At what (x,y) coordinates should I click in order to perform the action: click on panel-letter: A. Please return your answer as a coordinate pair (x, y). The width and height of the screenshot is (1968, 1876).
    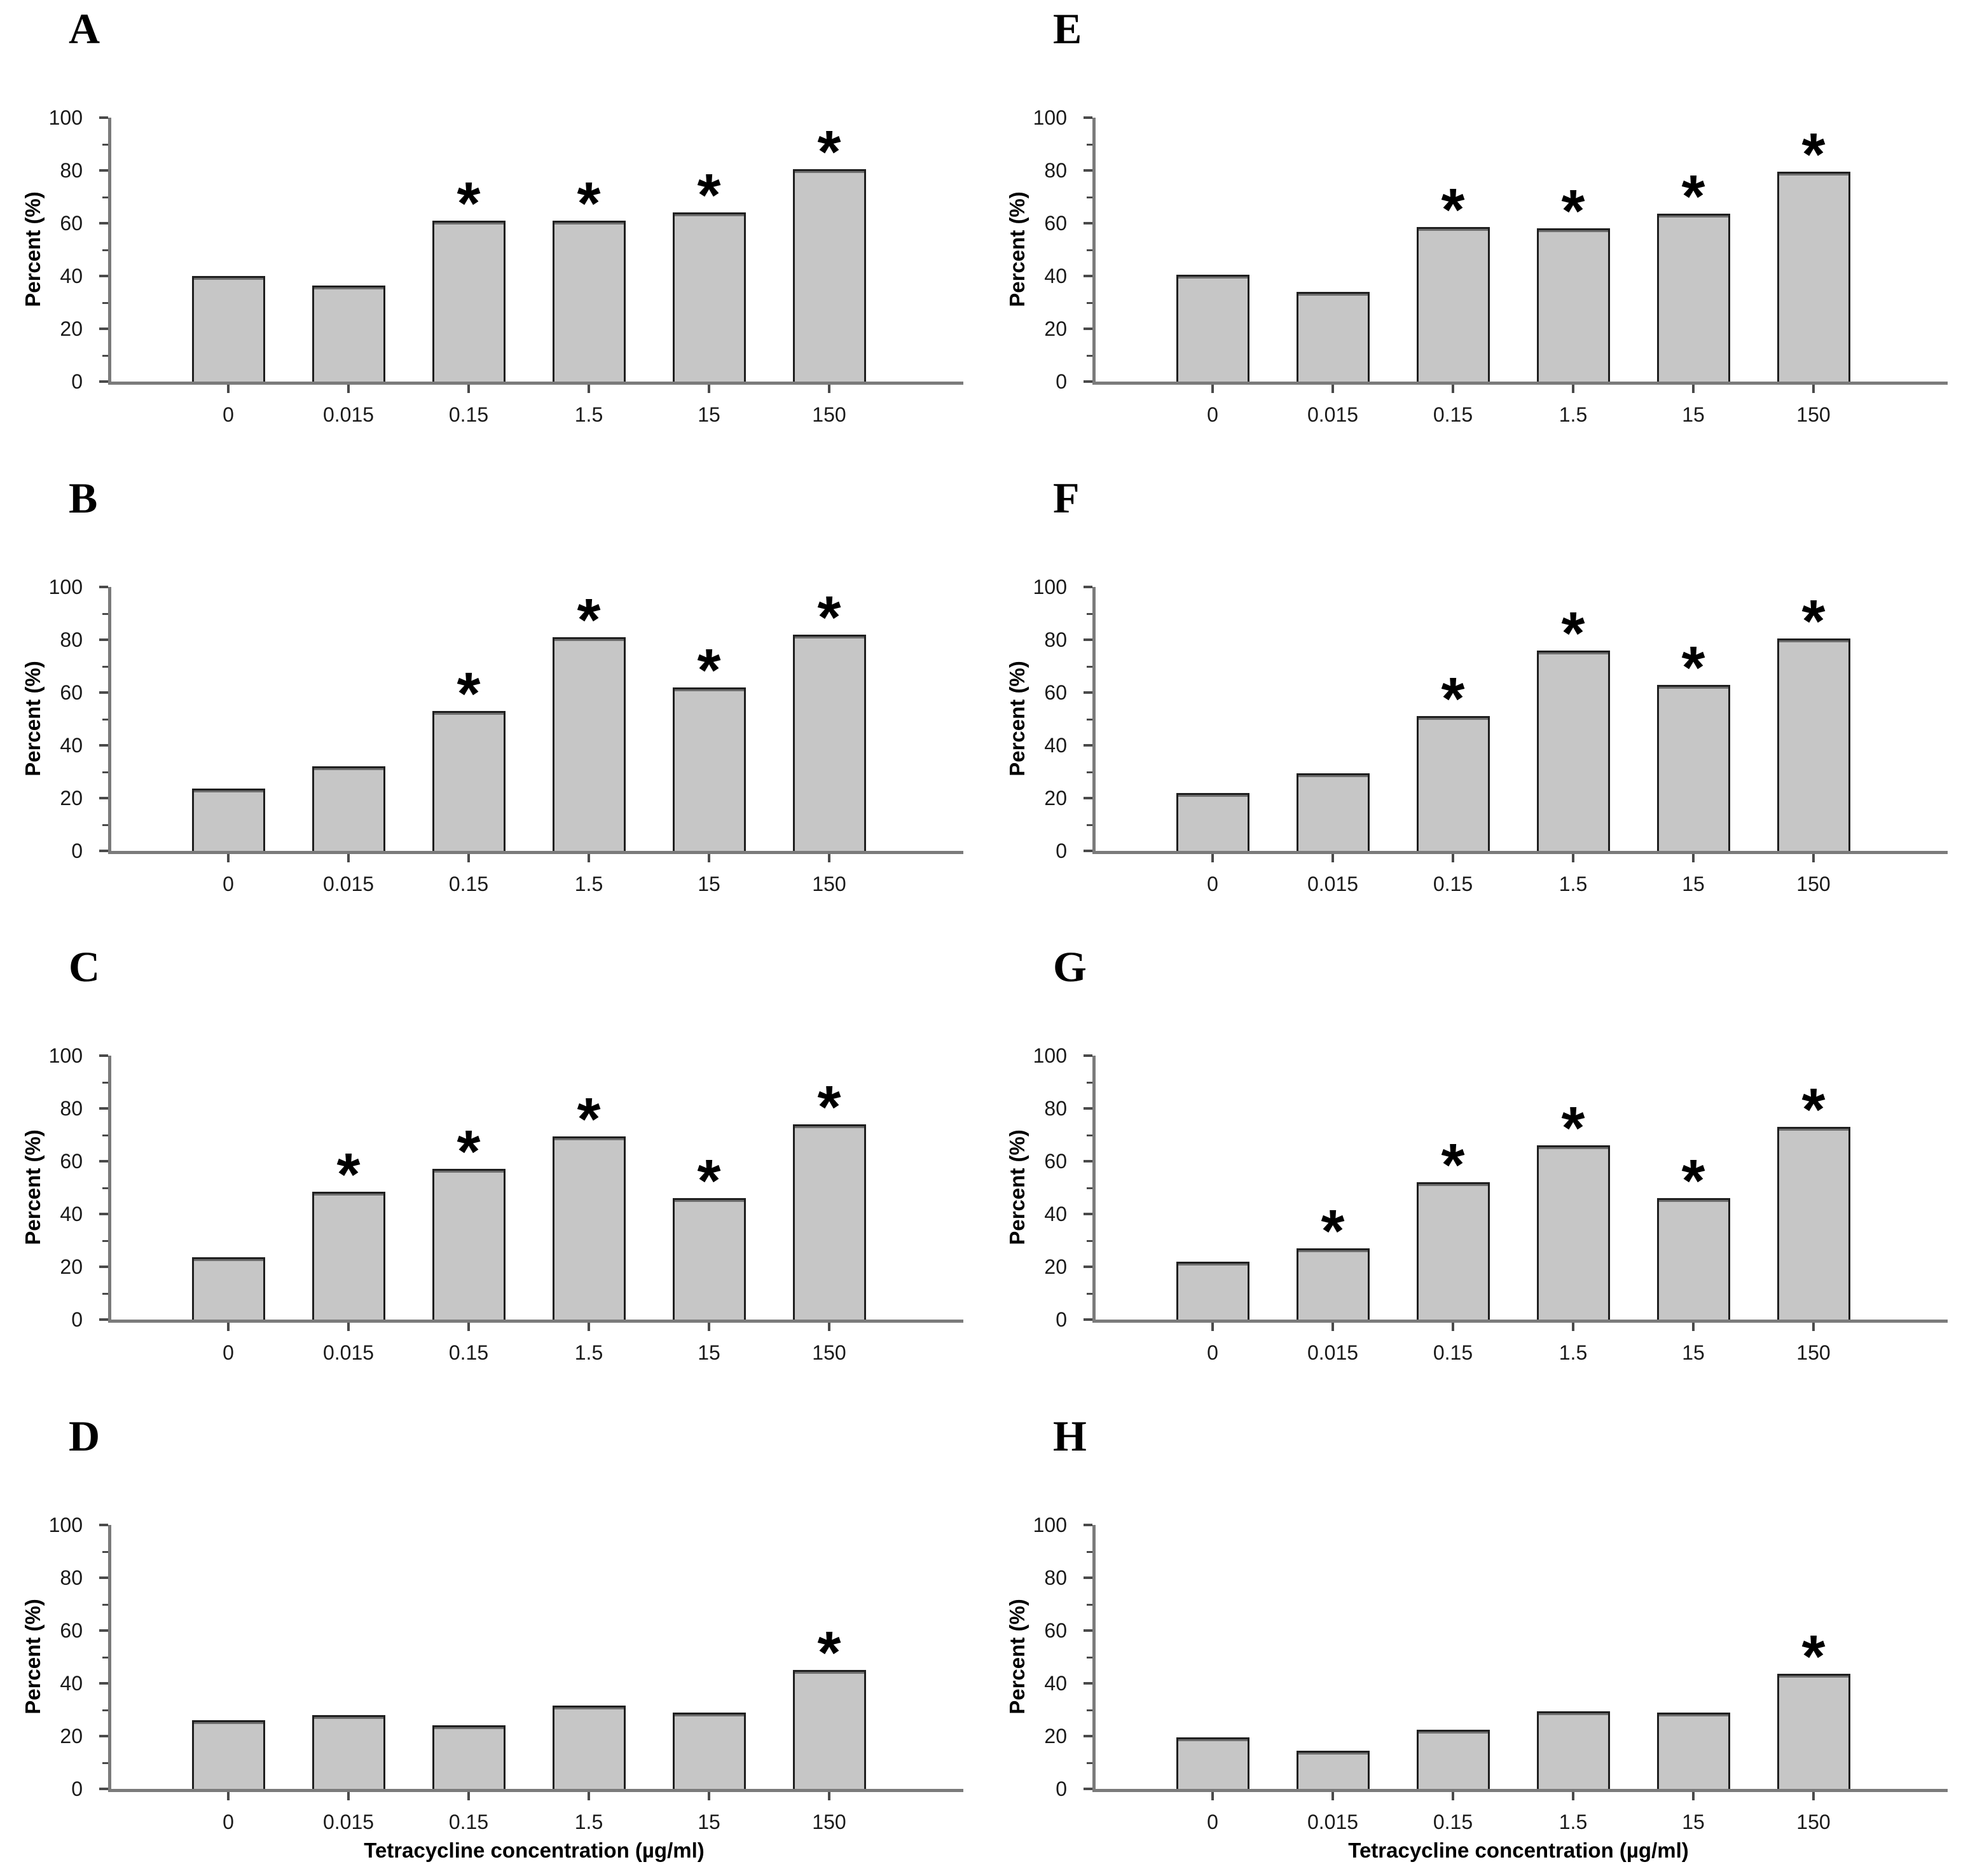
    Looking at the image, I should click on (85, 28).